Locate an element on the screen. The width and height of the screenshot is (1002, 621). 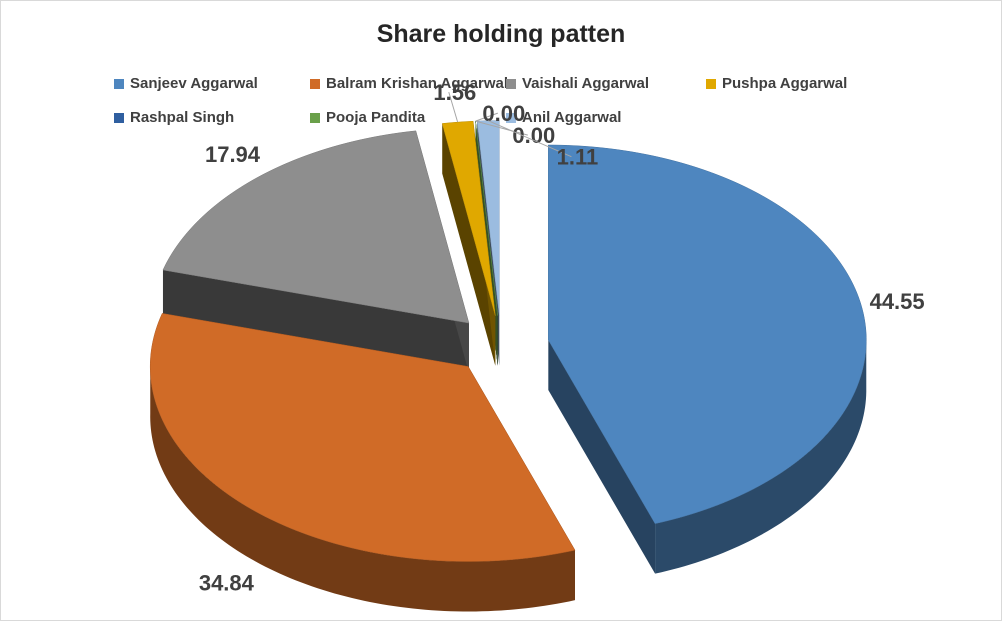
legend-item-pushpa-aggarwal: Pushpa Aggarwal is located at coordinates (776, 83).